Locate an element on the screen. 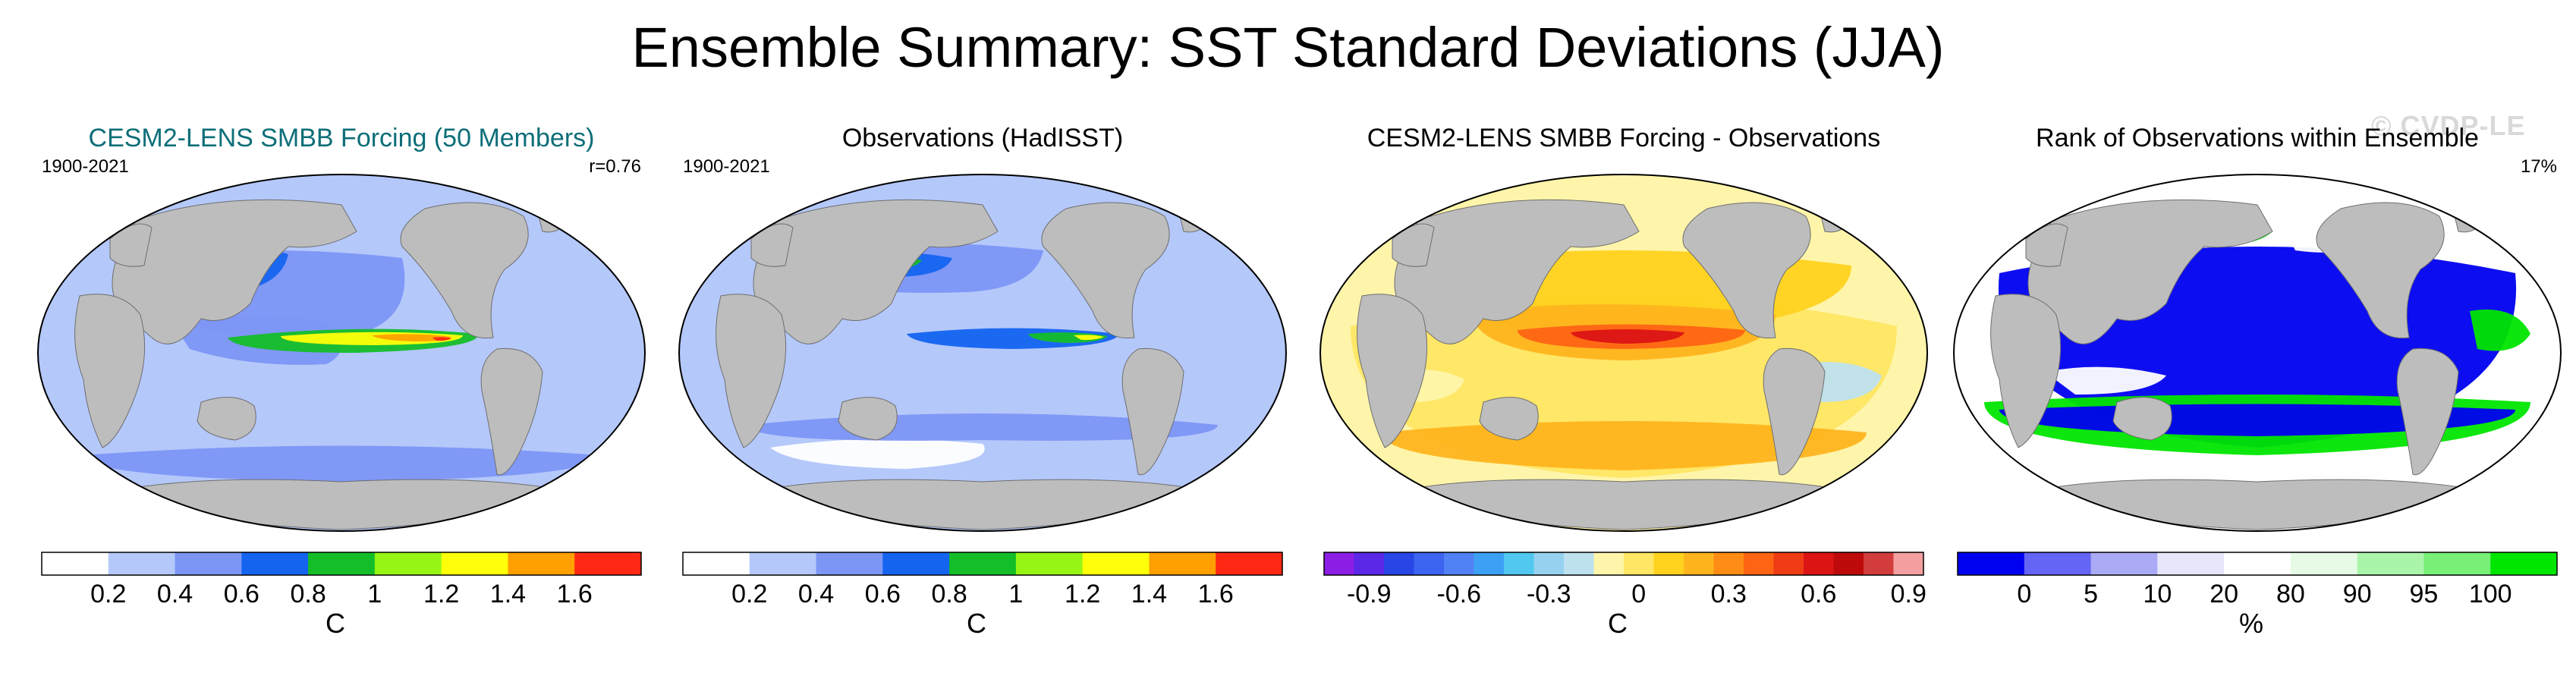  colorbar-tick-label: 80 is located at coordinates (2290, 594).